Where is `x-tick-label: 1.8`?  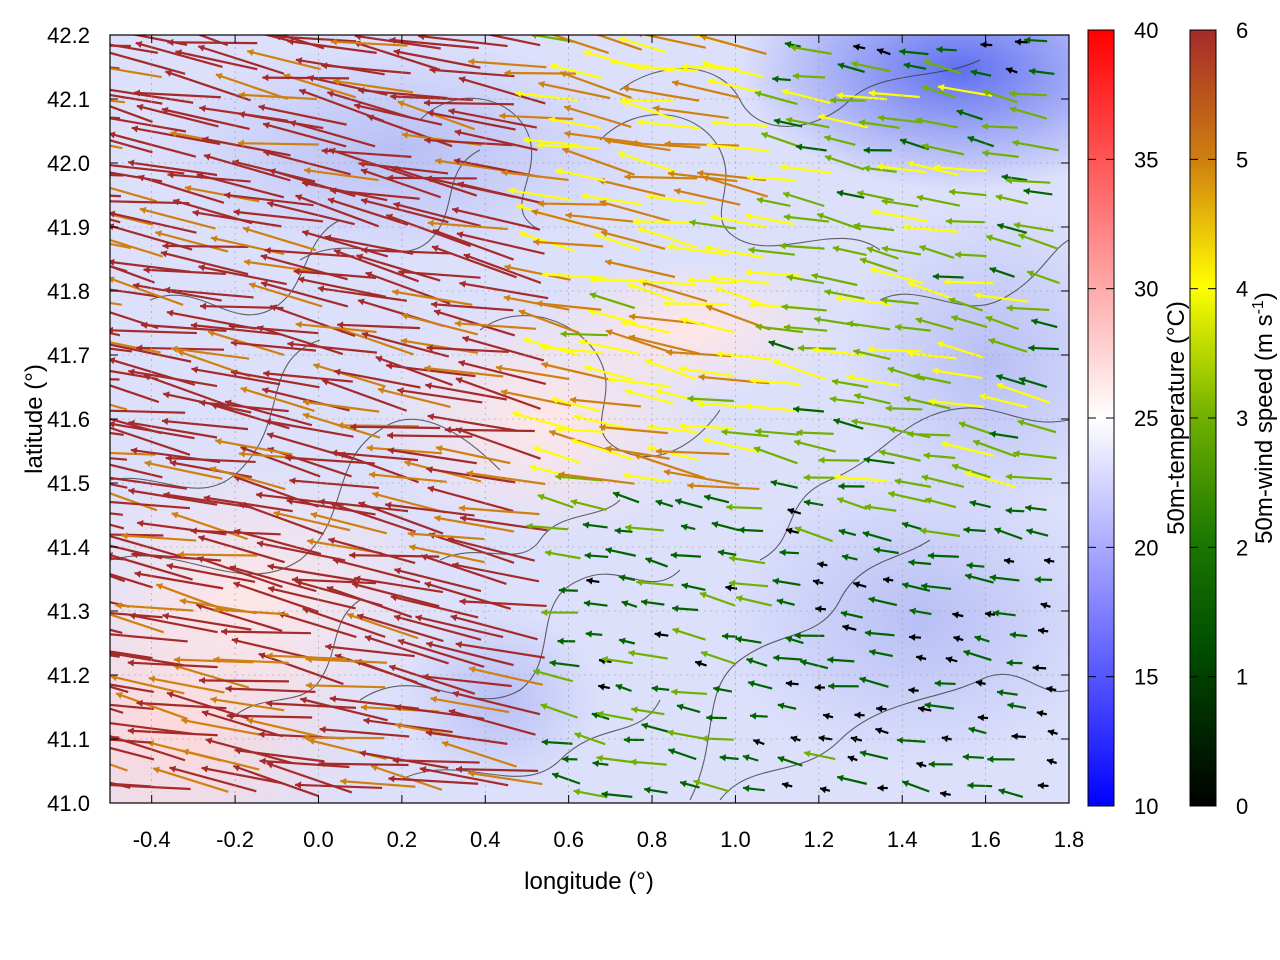
x-tick-label: 1.8 is located at coordinates (1069, 839).